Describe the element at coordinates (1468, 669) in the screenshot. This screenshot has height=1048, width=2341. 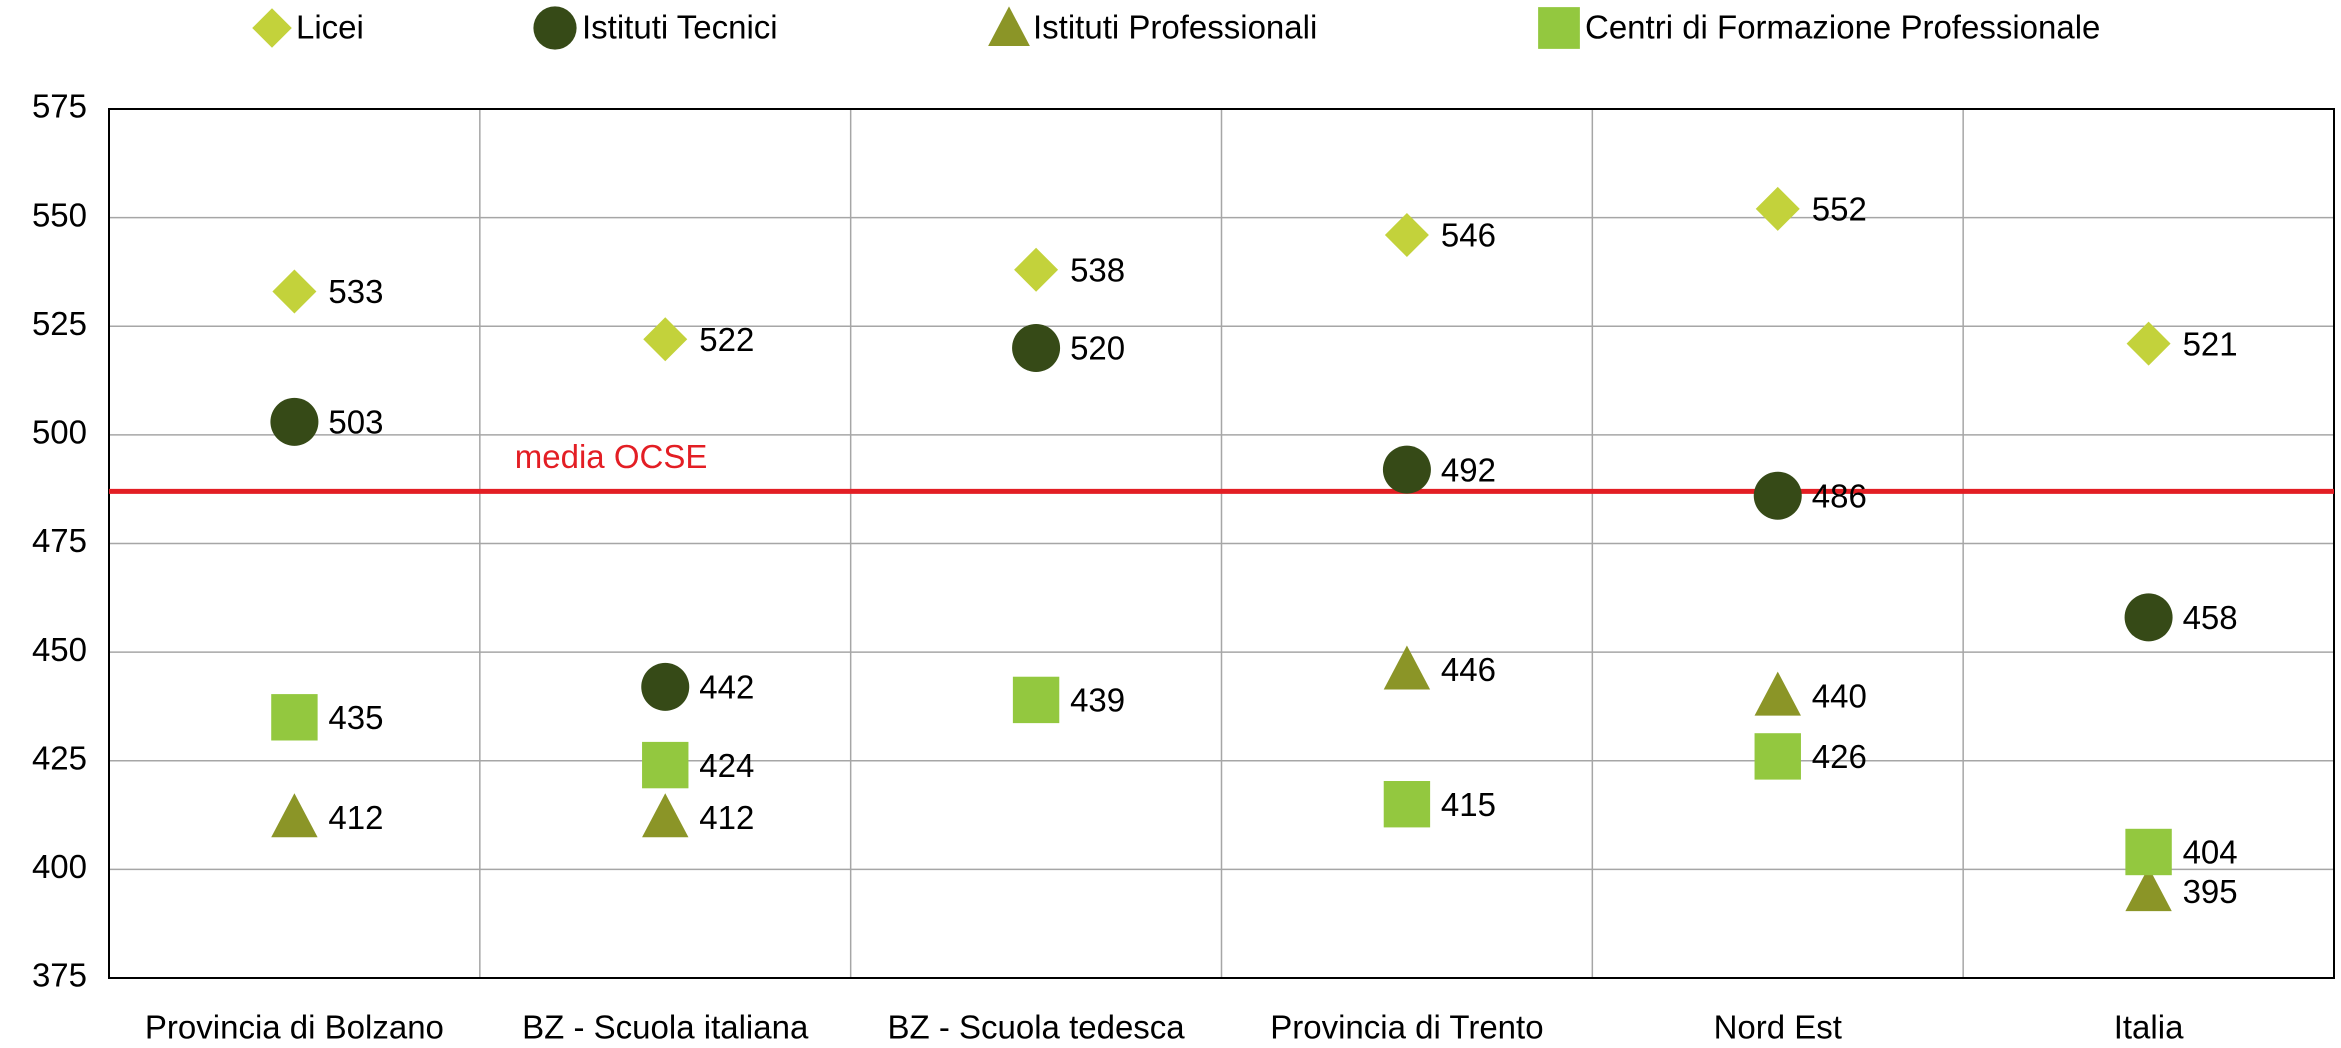
I see `data-label: 446` at that location.